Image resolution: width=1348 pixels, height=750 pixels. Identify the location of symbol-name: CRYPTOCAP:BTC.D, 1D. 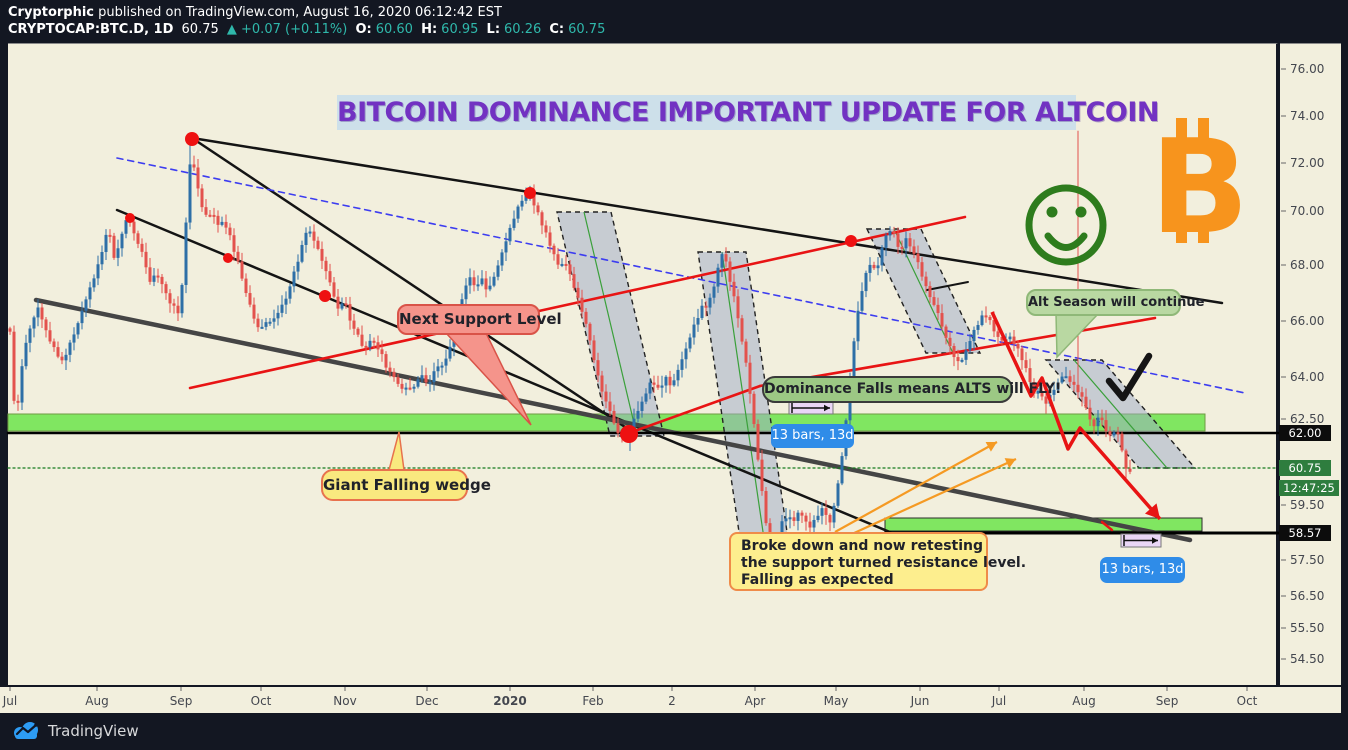
(91, 29).